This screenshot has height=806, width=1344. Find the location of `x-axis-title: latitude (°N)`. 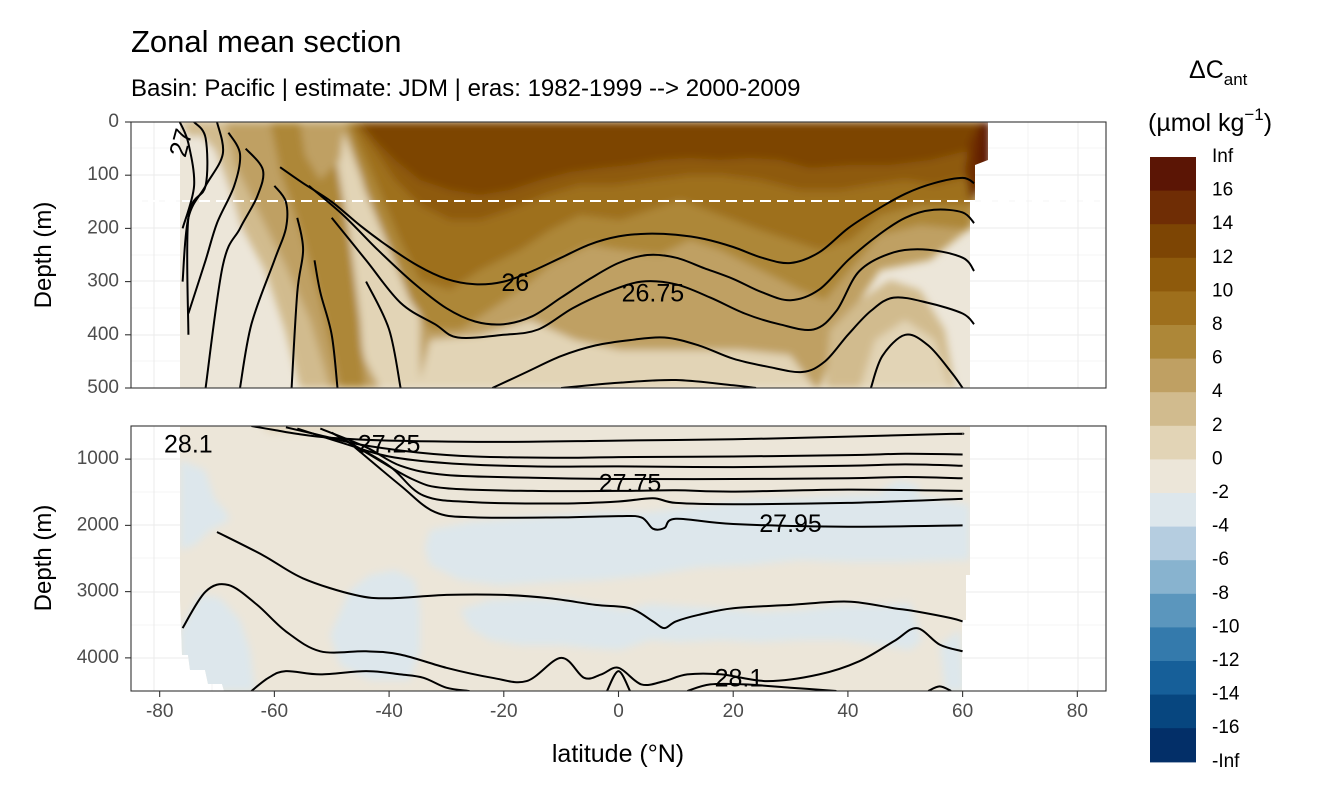

x-axis-title: latitude (°N) is located at coordinates (618, 754).